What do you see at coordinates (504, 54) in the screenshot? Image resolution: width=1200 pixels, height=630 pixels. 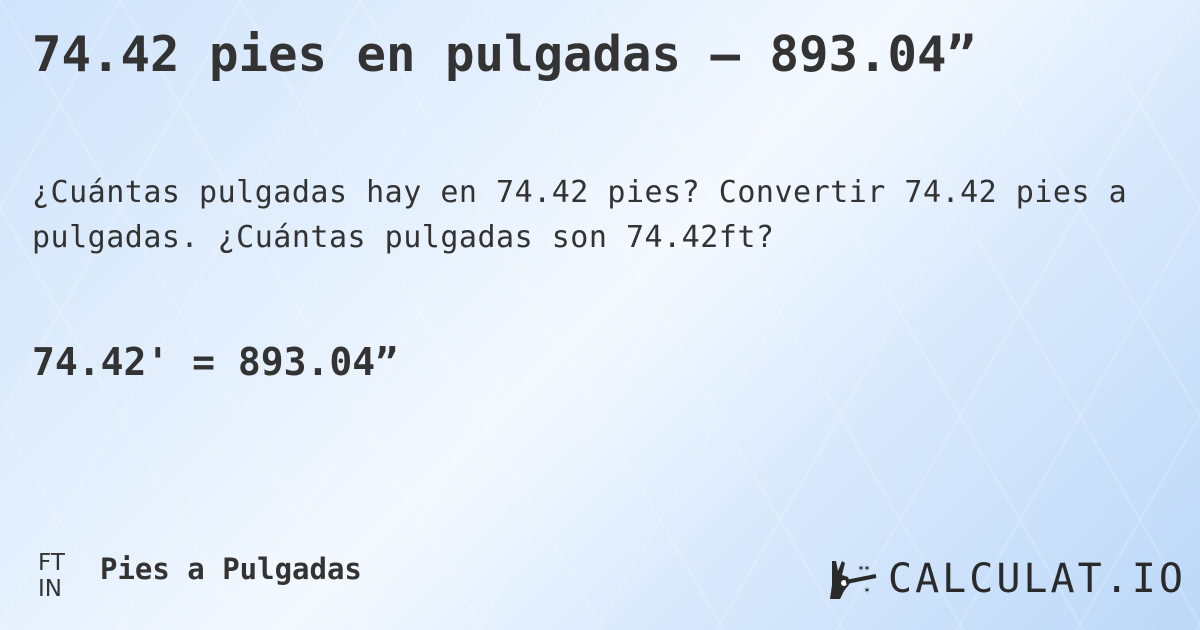 I see `page-title: 74.42 pies en pulgadas — 893.04”` at bounding box center [504, 54].